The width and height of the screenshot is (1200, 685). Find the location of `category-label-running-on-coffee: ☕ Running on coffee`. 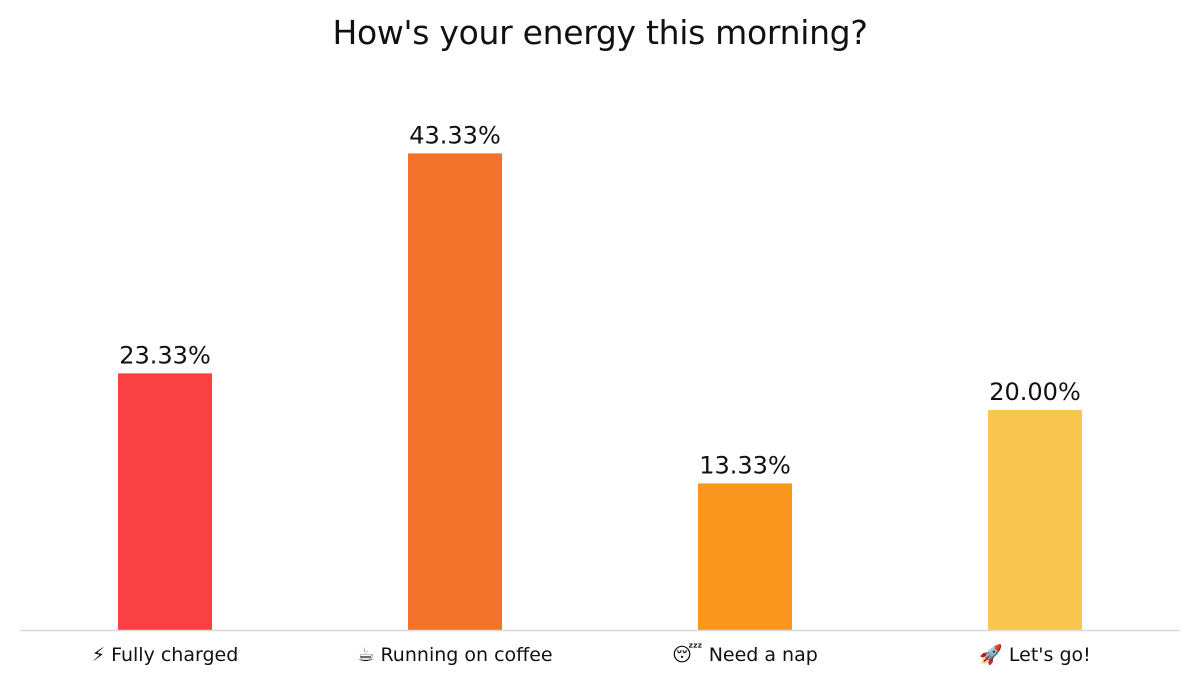

category-label-running-on-coffee: ☕ Running on coffee is located at coordinates (454, 655).